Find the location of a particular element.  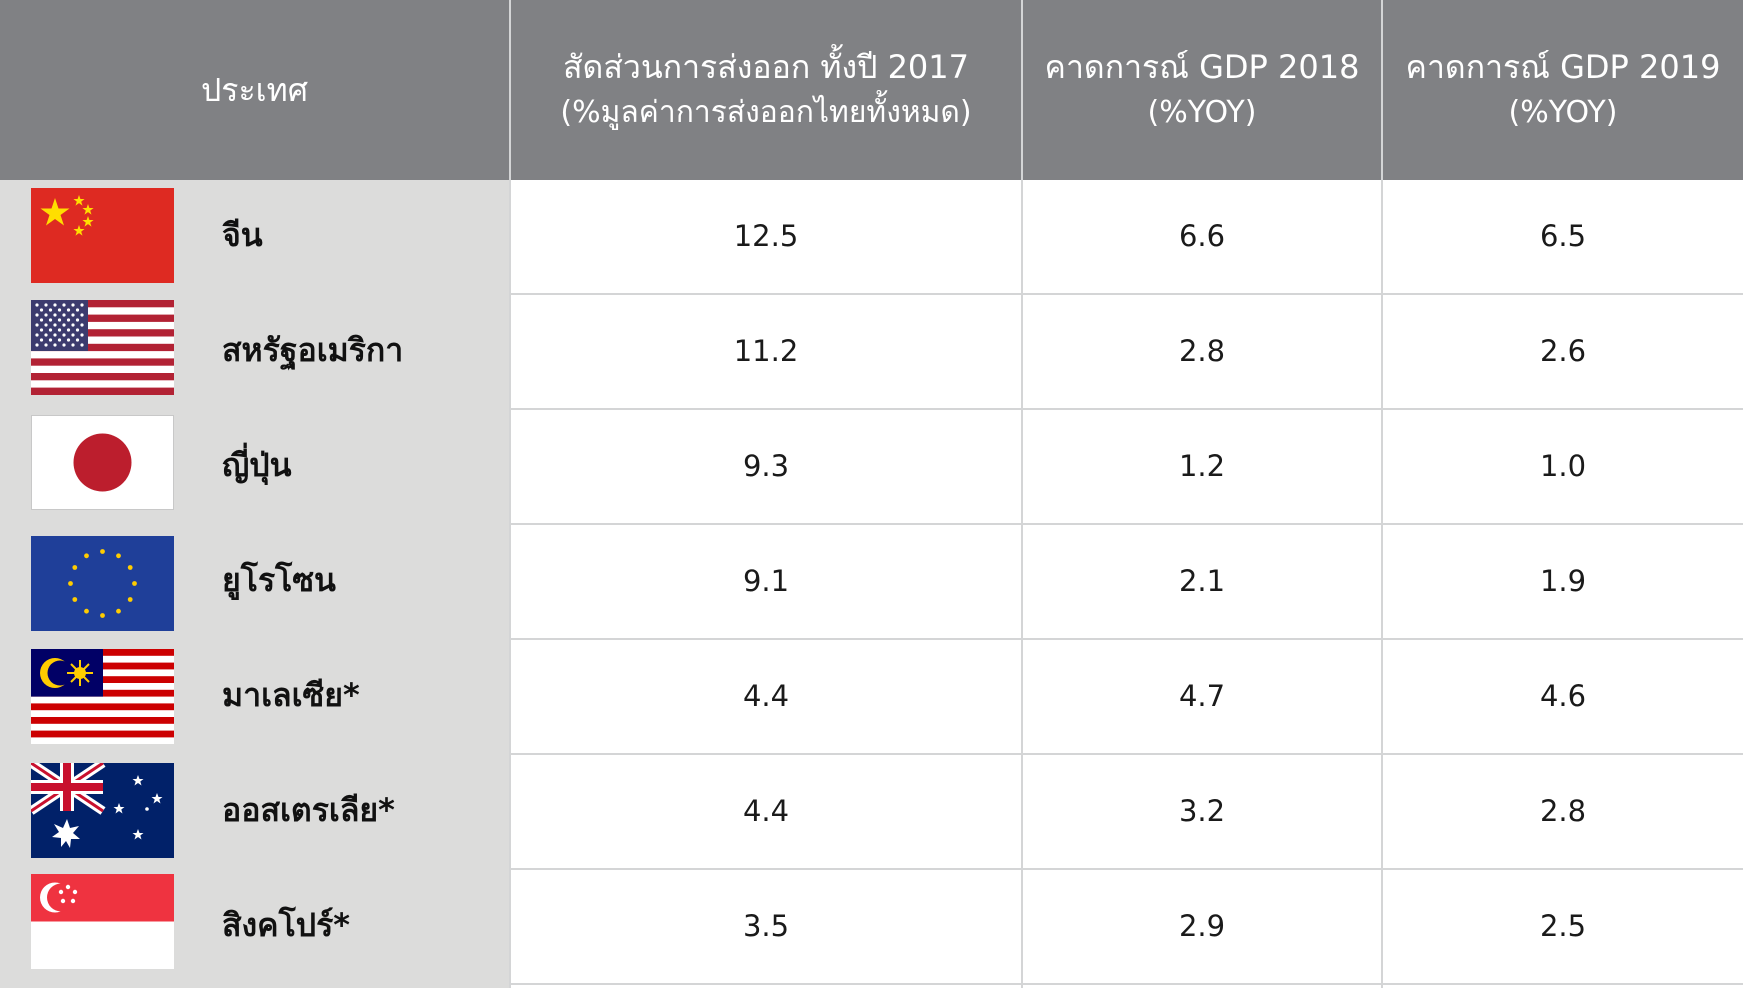

gdp-2019-value: 1.9 is located at coordinates (1563, 580).